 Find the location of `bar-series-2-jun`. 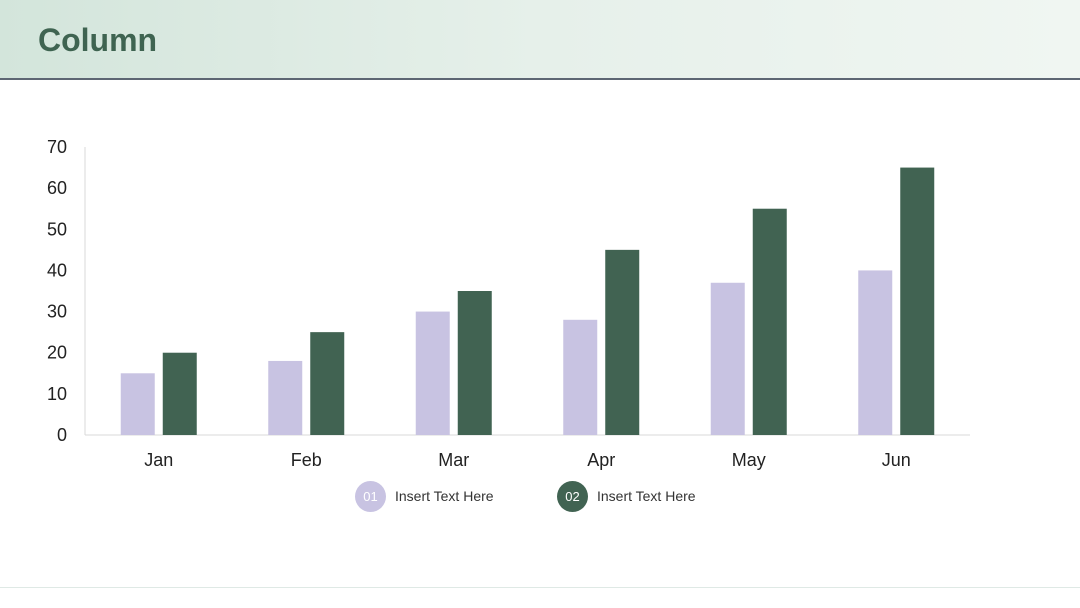

bar-series-2-jun is located at coordinates (917, 301).